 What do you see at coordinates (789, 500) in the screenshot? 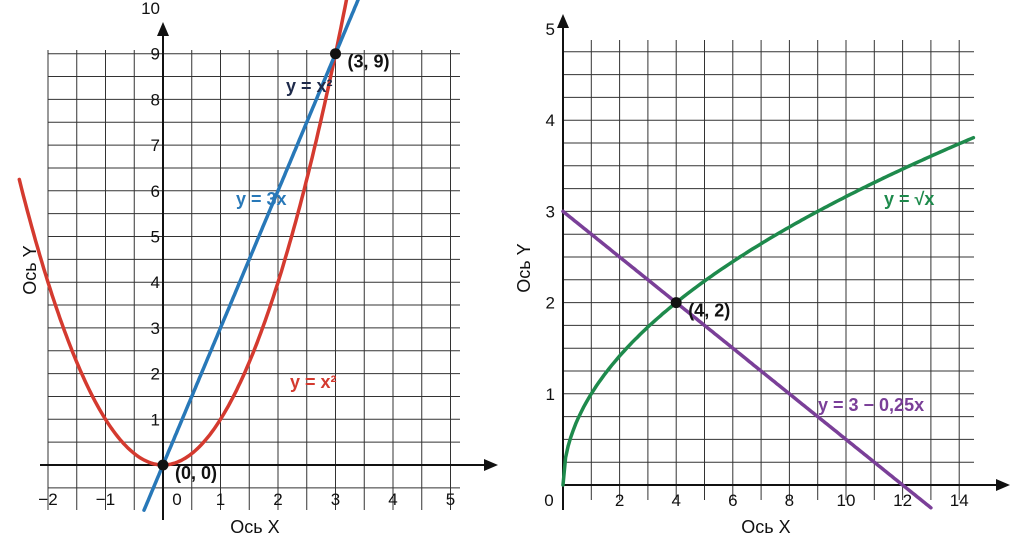
I see `x-tick-label: 8` at bounding box center [789, 500].